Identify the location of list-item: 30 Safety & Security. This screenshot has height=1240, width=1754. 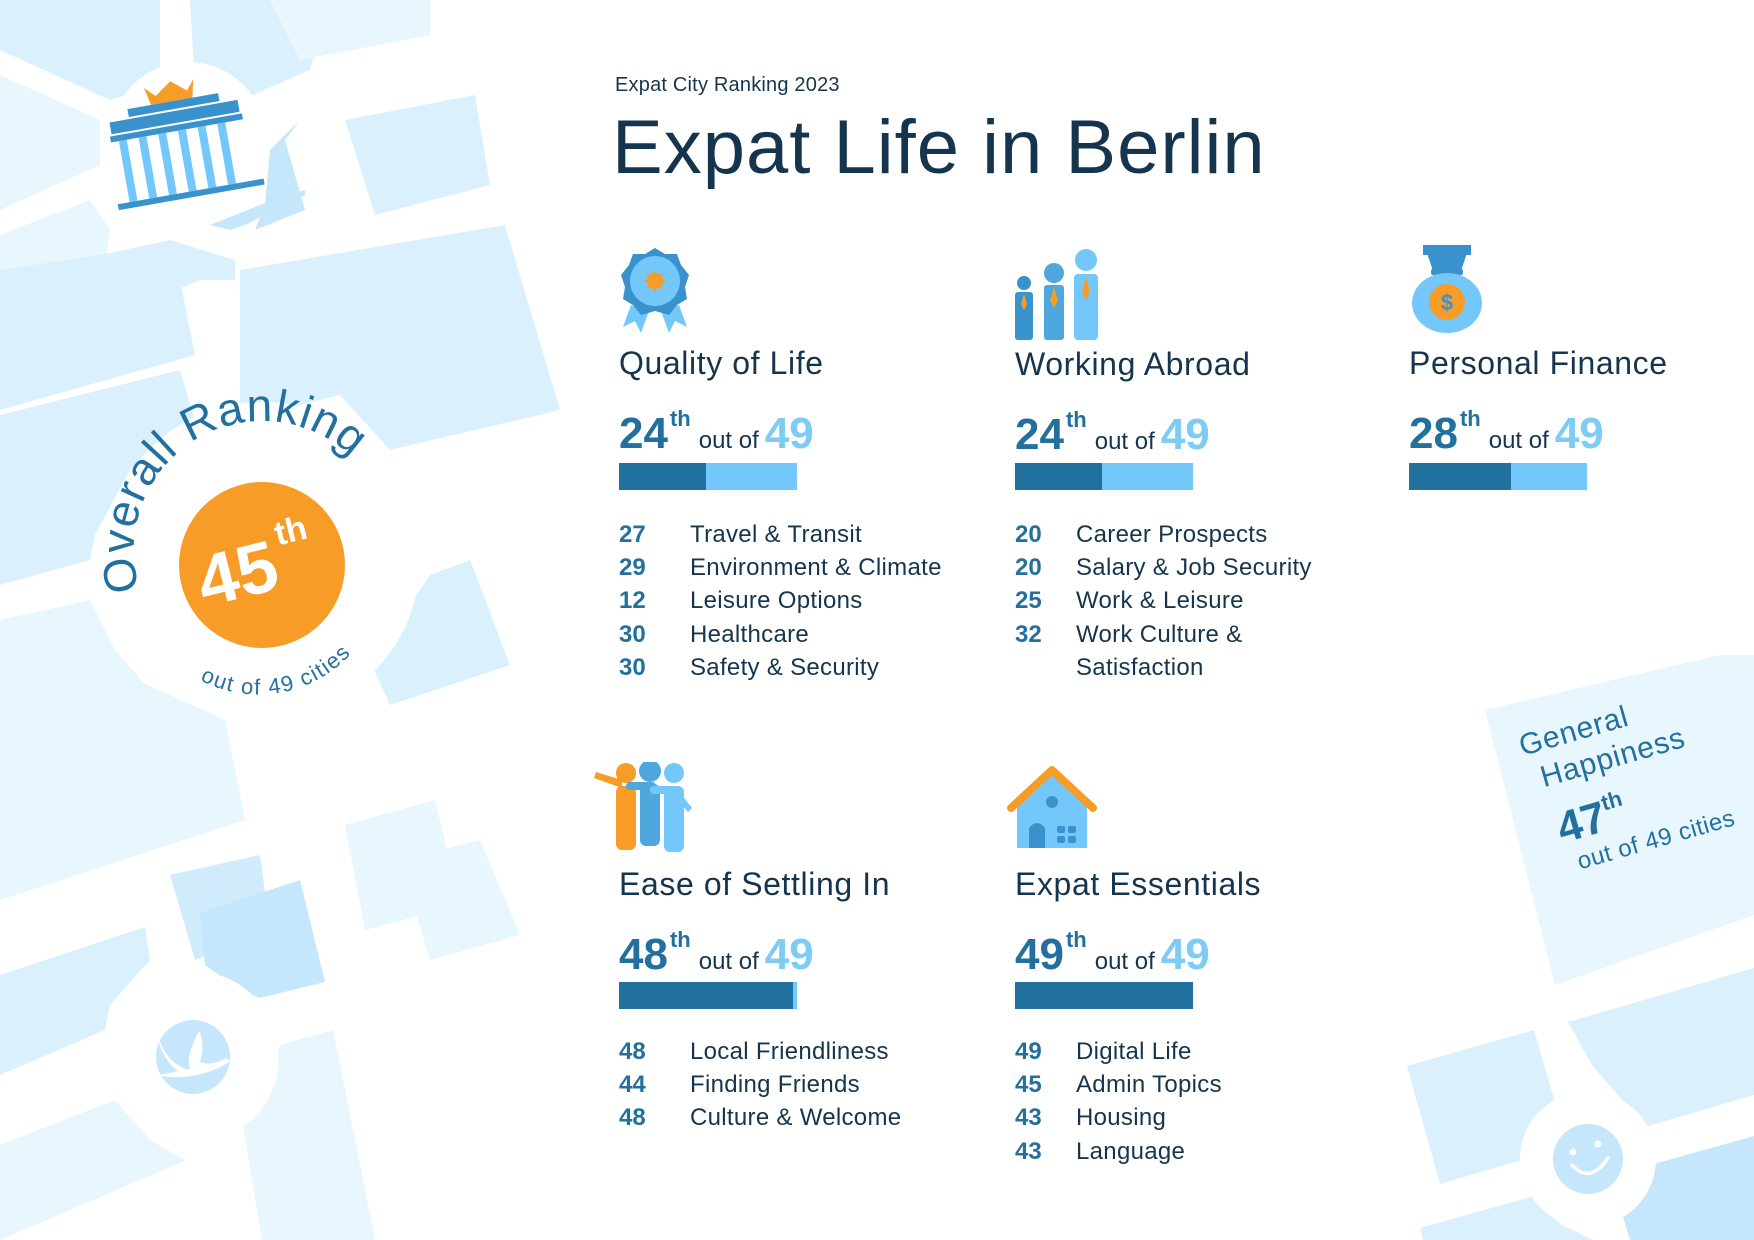
(780, 667).